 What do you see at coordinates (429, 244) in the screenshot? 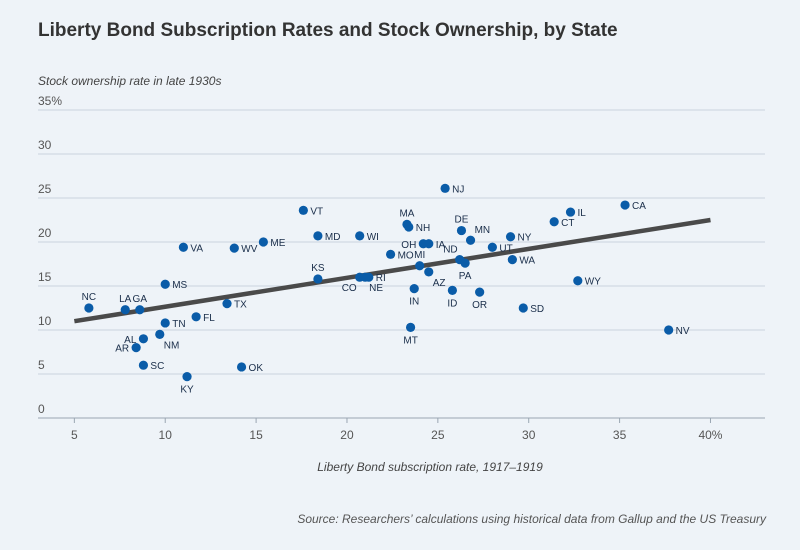
I see `data-point-ia` at bounding box center [429, 244].